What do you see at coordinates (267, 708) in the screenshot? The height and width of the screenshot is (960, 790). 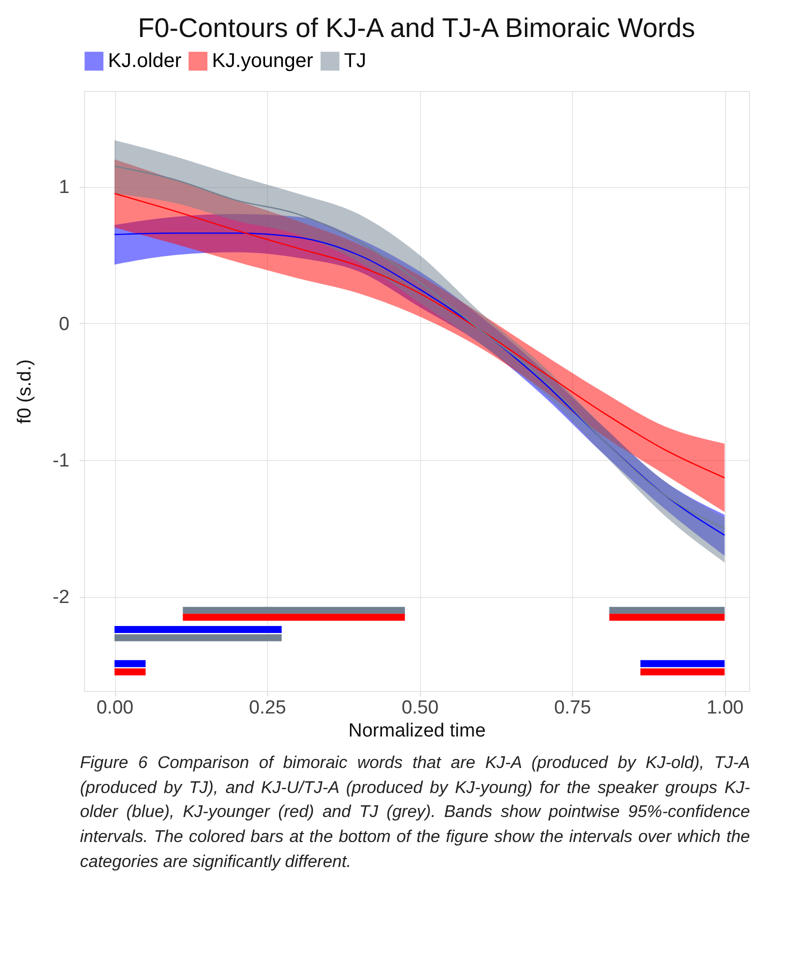 I see `x-tick-label: 0.25` at bounding box center [267, 708].